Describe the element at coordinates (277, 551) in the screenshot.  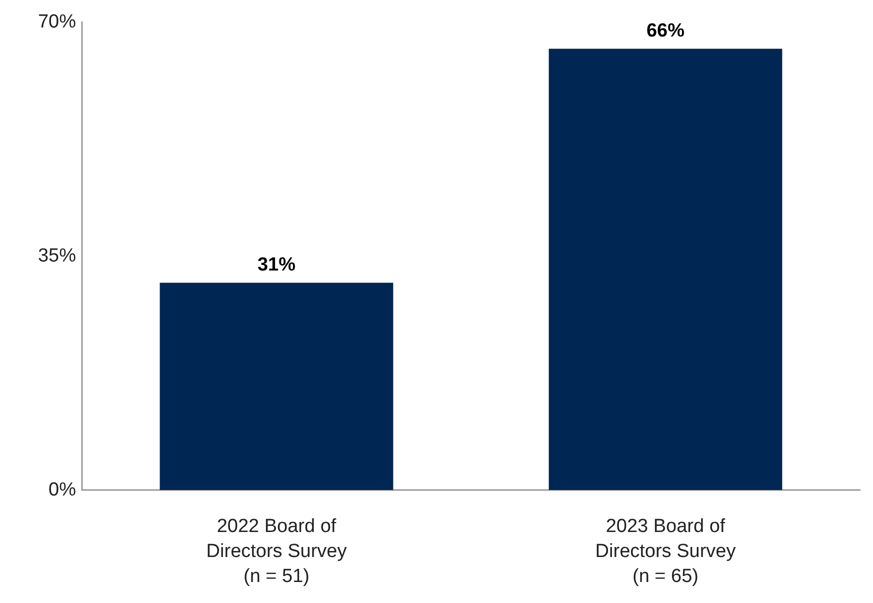
I see `x-tick-label: 2022 Board of Directors Survey (n = 51)` at that location.